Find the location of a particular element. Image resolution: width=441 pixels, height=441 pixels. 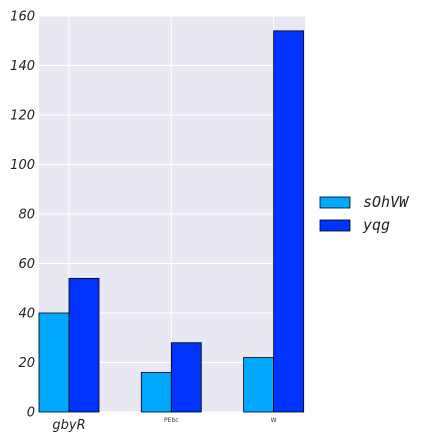

y-tick-label: 80 is located at coordinates (26, 215).